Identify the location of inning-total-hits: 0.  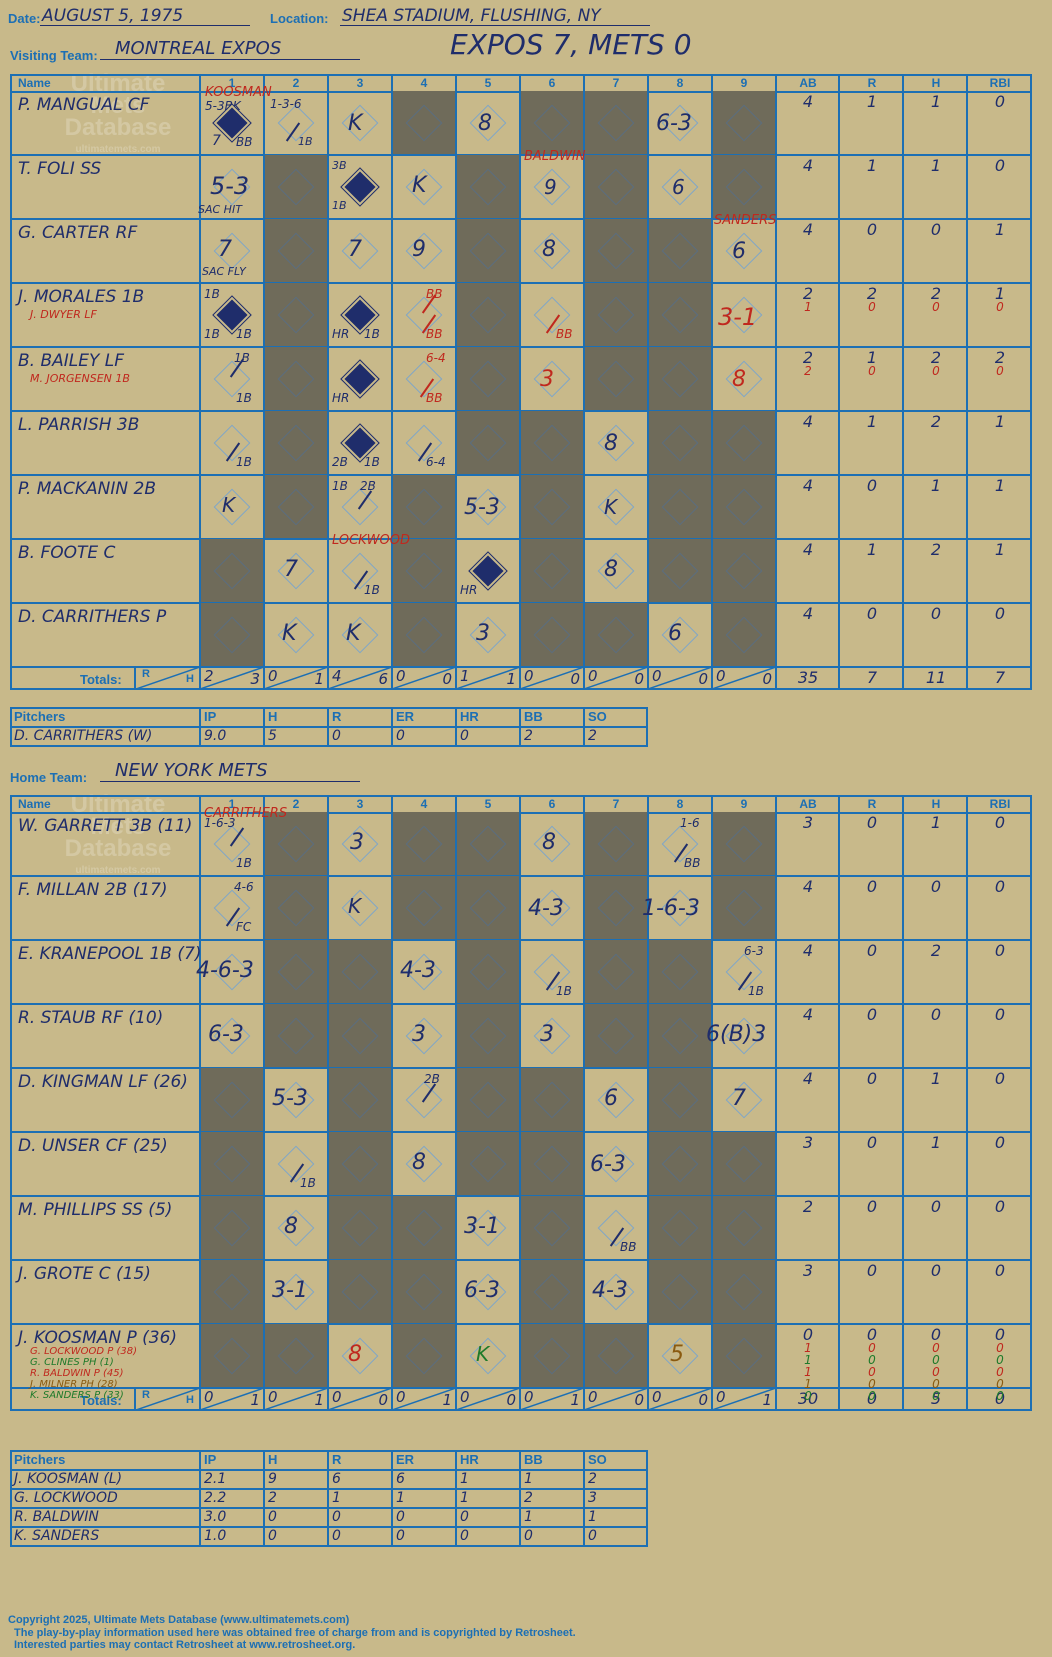
(575, 679).